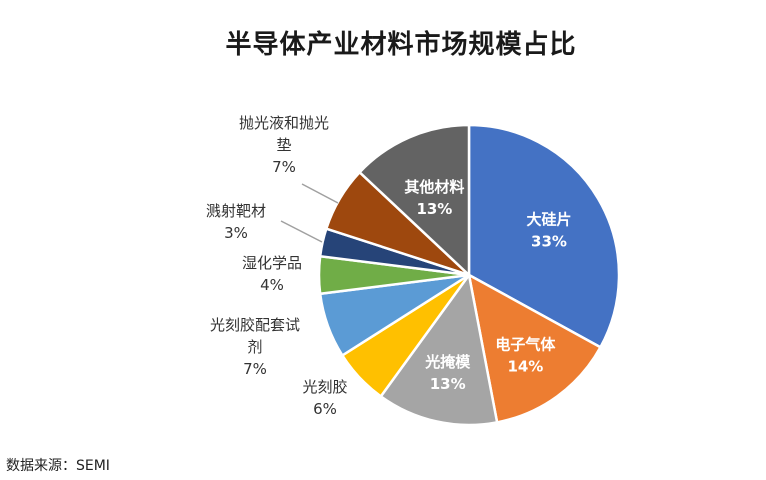 This screenshot has height=480, width=766. I want to click on slice-name-label: 光掩模, so click(447, 362).